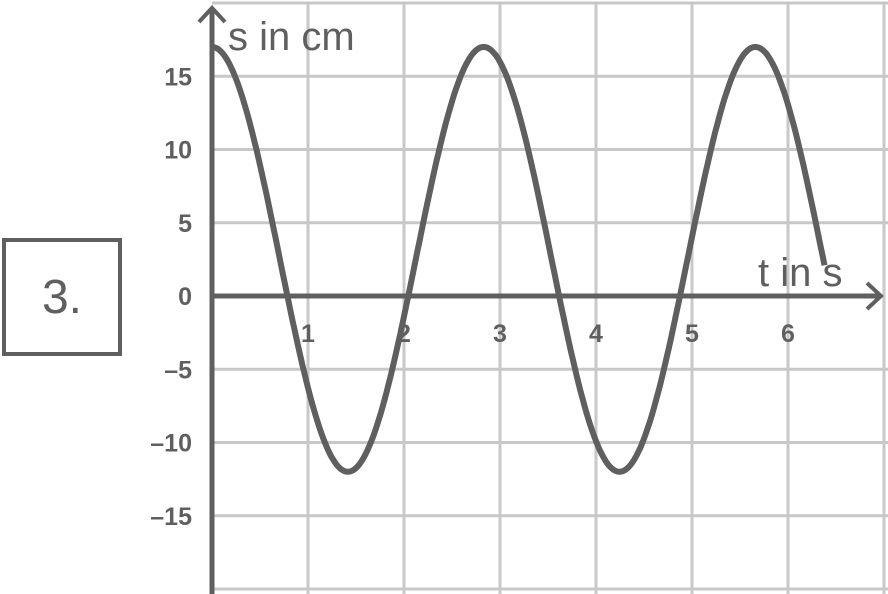 The width and height of the screenshot is (888, 594). Describe the element at coordinates (291, 37) in the screenshot. I see `y-axis-label: s in cm` at that location.